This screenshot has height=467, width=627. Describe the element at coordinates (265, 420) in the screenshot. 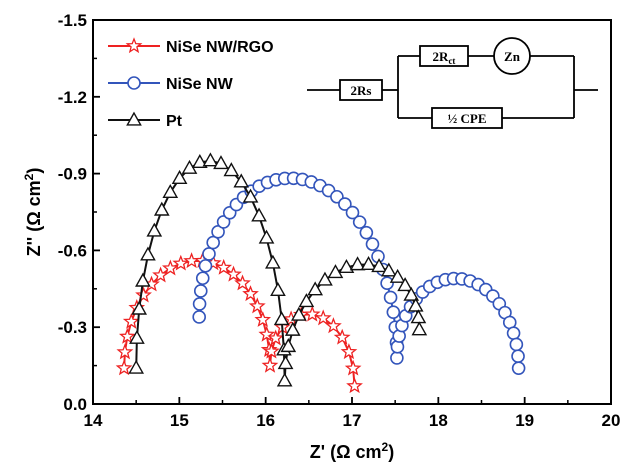

I see `x-tick-label: 16` at that location.